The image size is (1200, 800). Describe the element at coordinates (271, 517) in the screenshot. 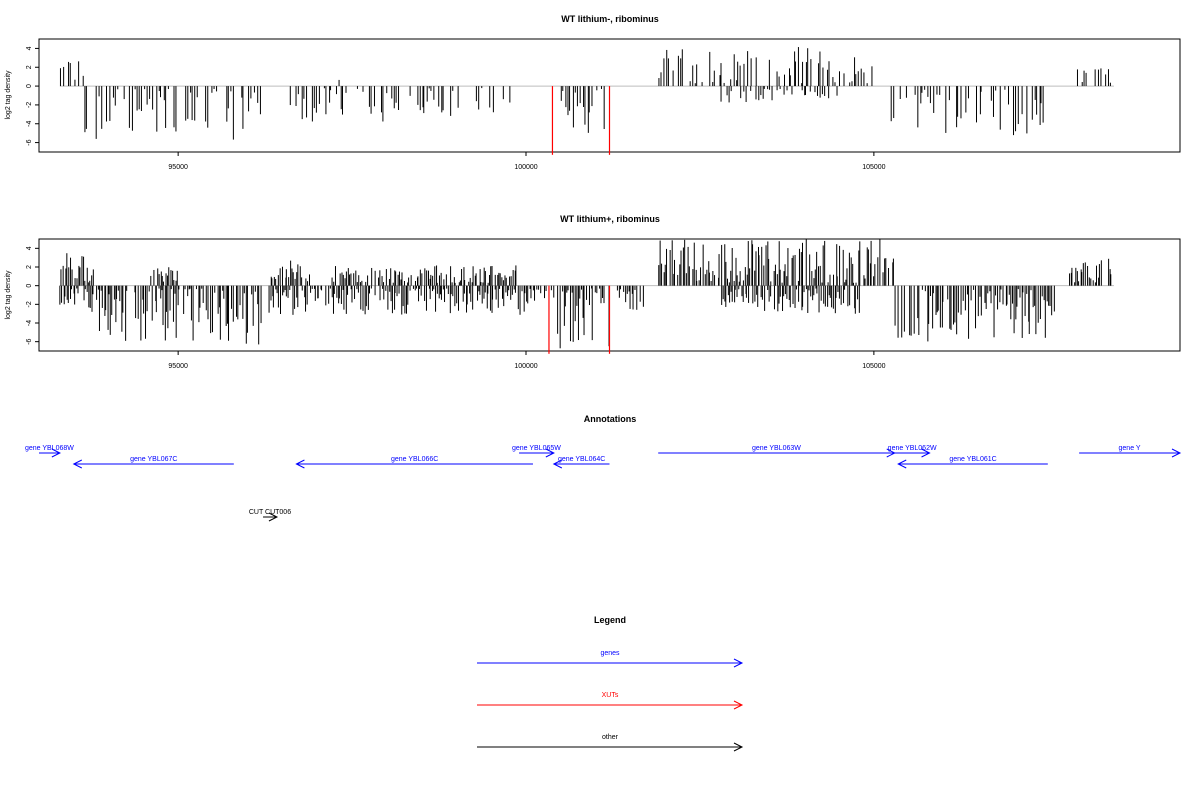

I see `other-arrow` at that location.